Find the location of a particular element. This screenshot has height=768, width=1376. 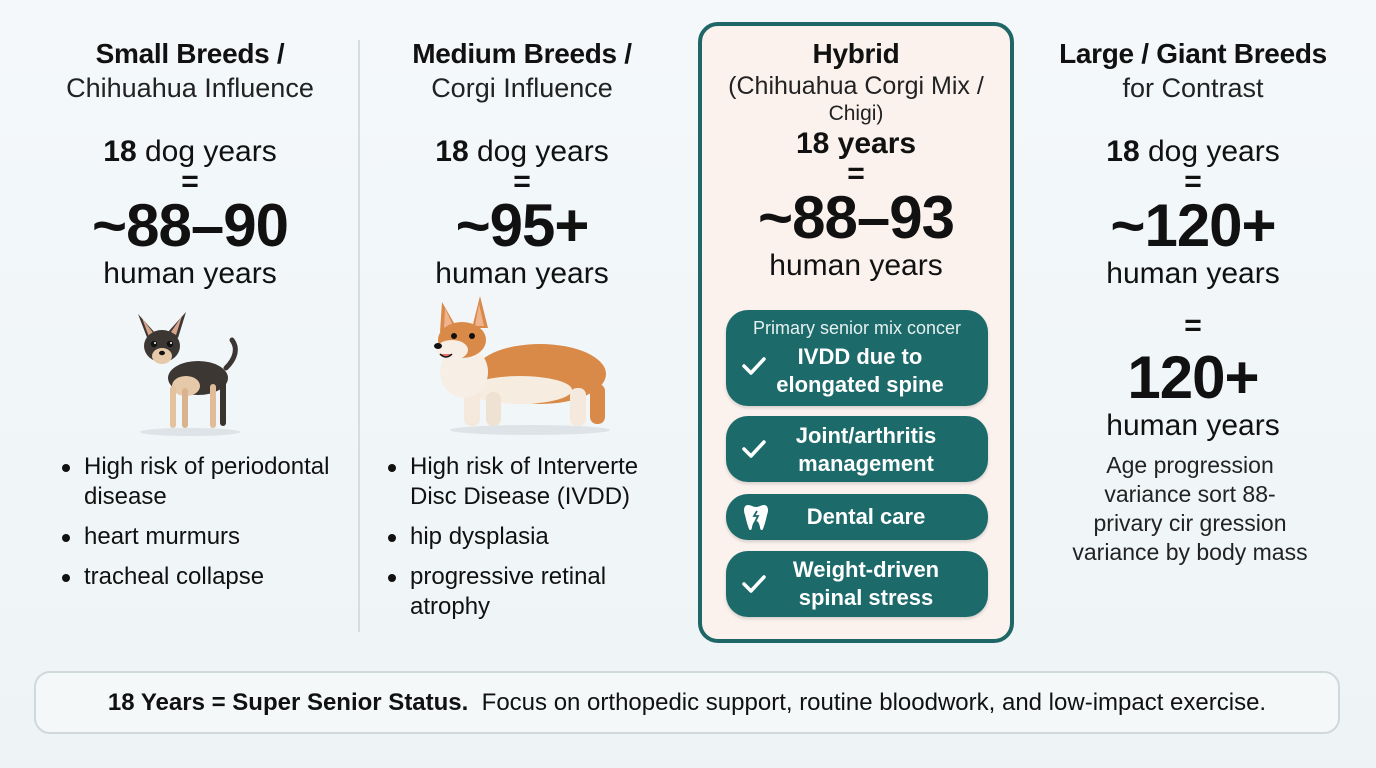

concern-label: Weight-driven spinal stress is located at coordinates (866, 584).